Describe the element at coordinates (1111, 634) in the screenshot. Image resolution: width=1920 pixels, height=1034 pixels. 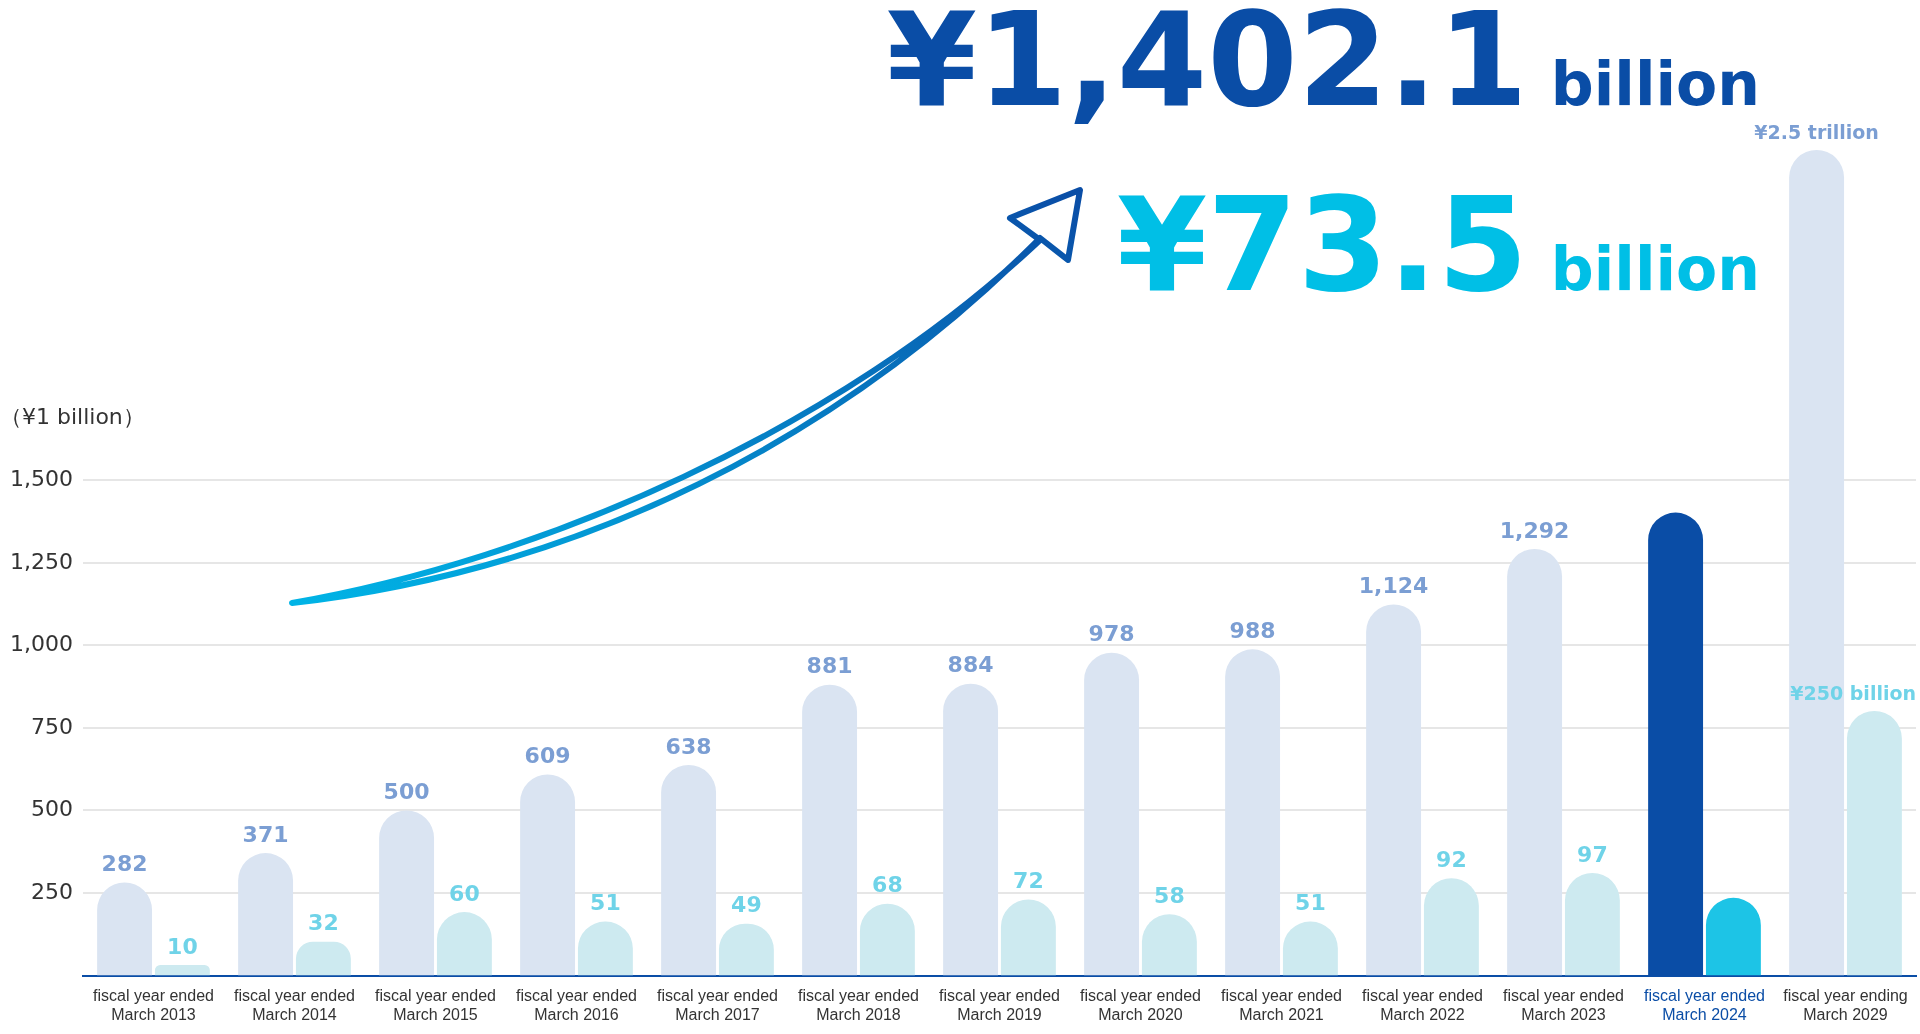
I see `data-label: 978` at that location.